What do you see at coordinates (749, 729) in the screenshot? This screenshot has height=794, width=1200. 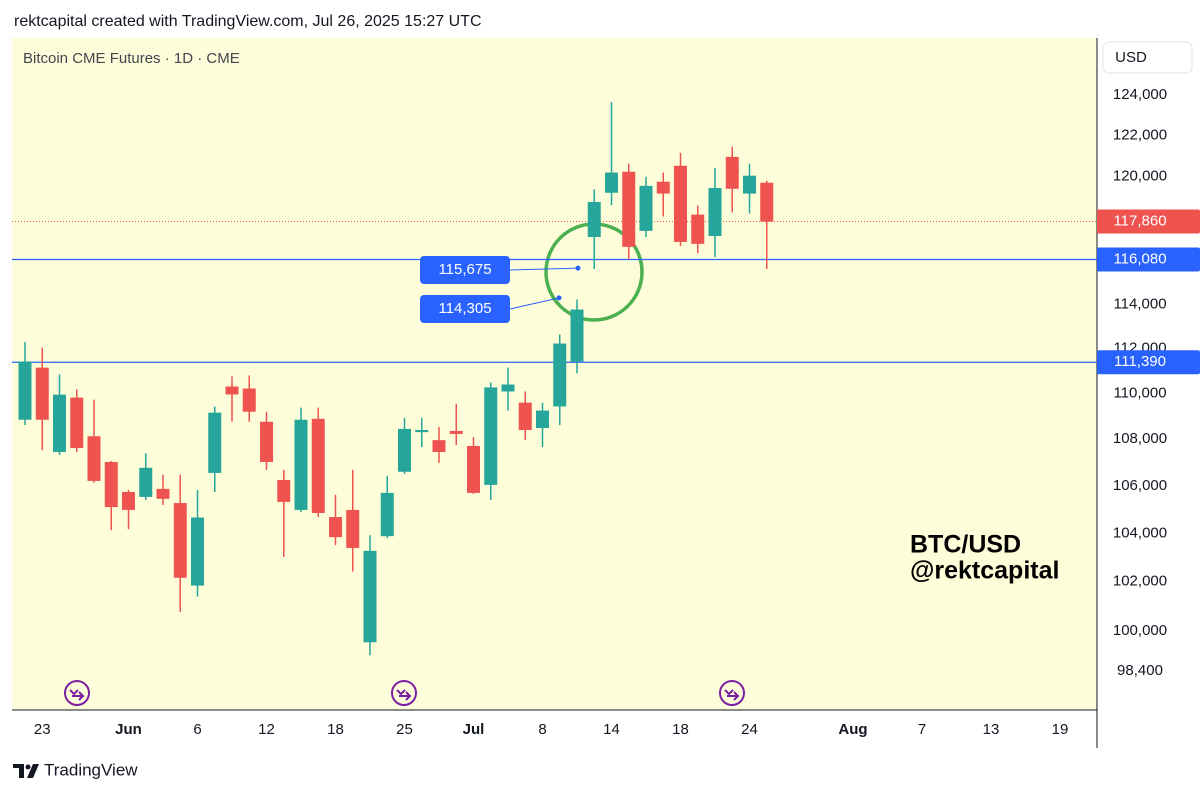 I see `x-tick-label: 24` at bounding box center [749, 729].